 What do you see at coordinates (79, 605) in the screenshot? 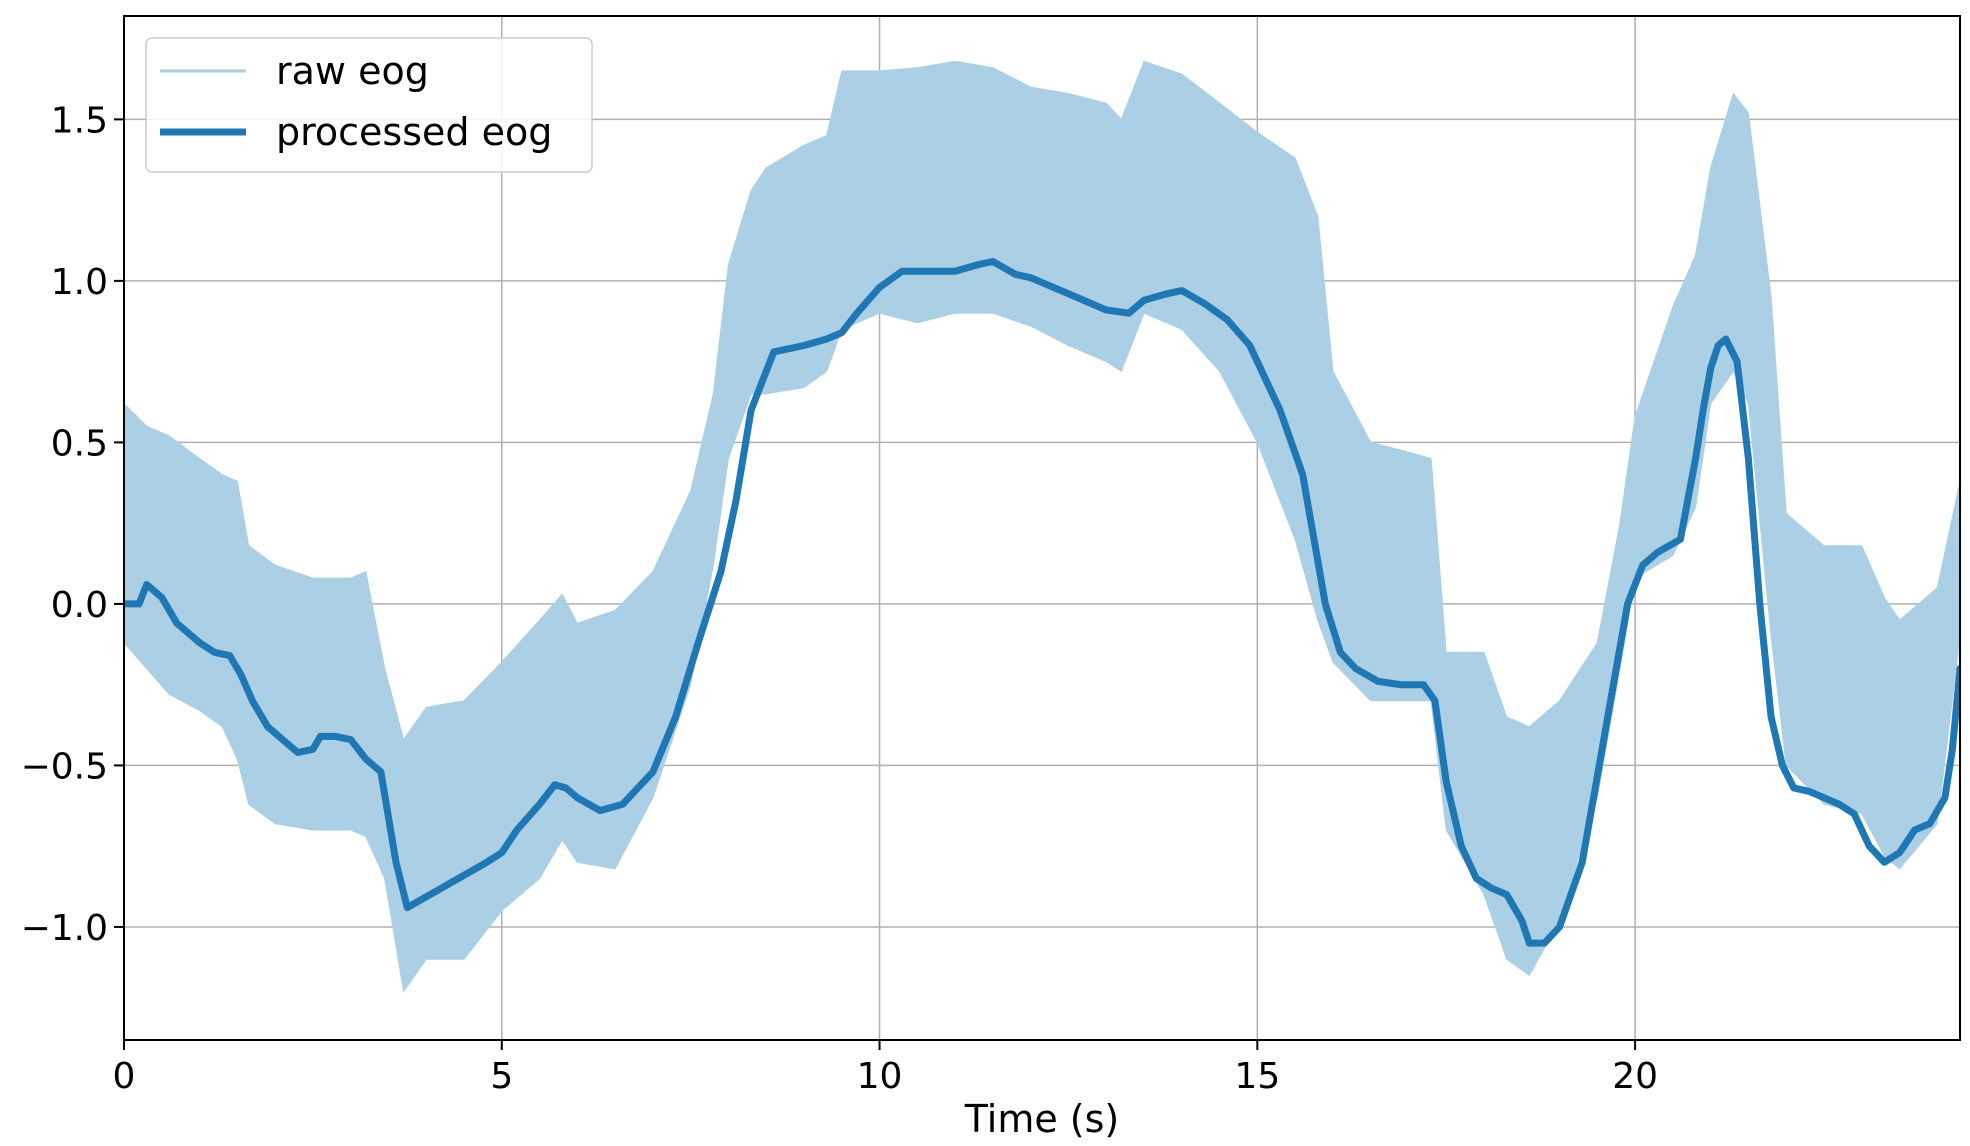
I see `y-tick-label: 0.0` at bounding box center [79, 605].